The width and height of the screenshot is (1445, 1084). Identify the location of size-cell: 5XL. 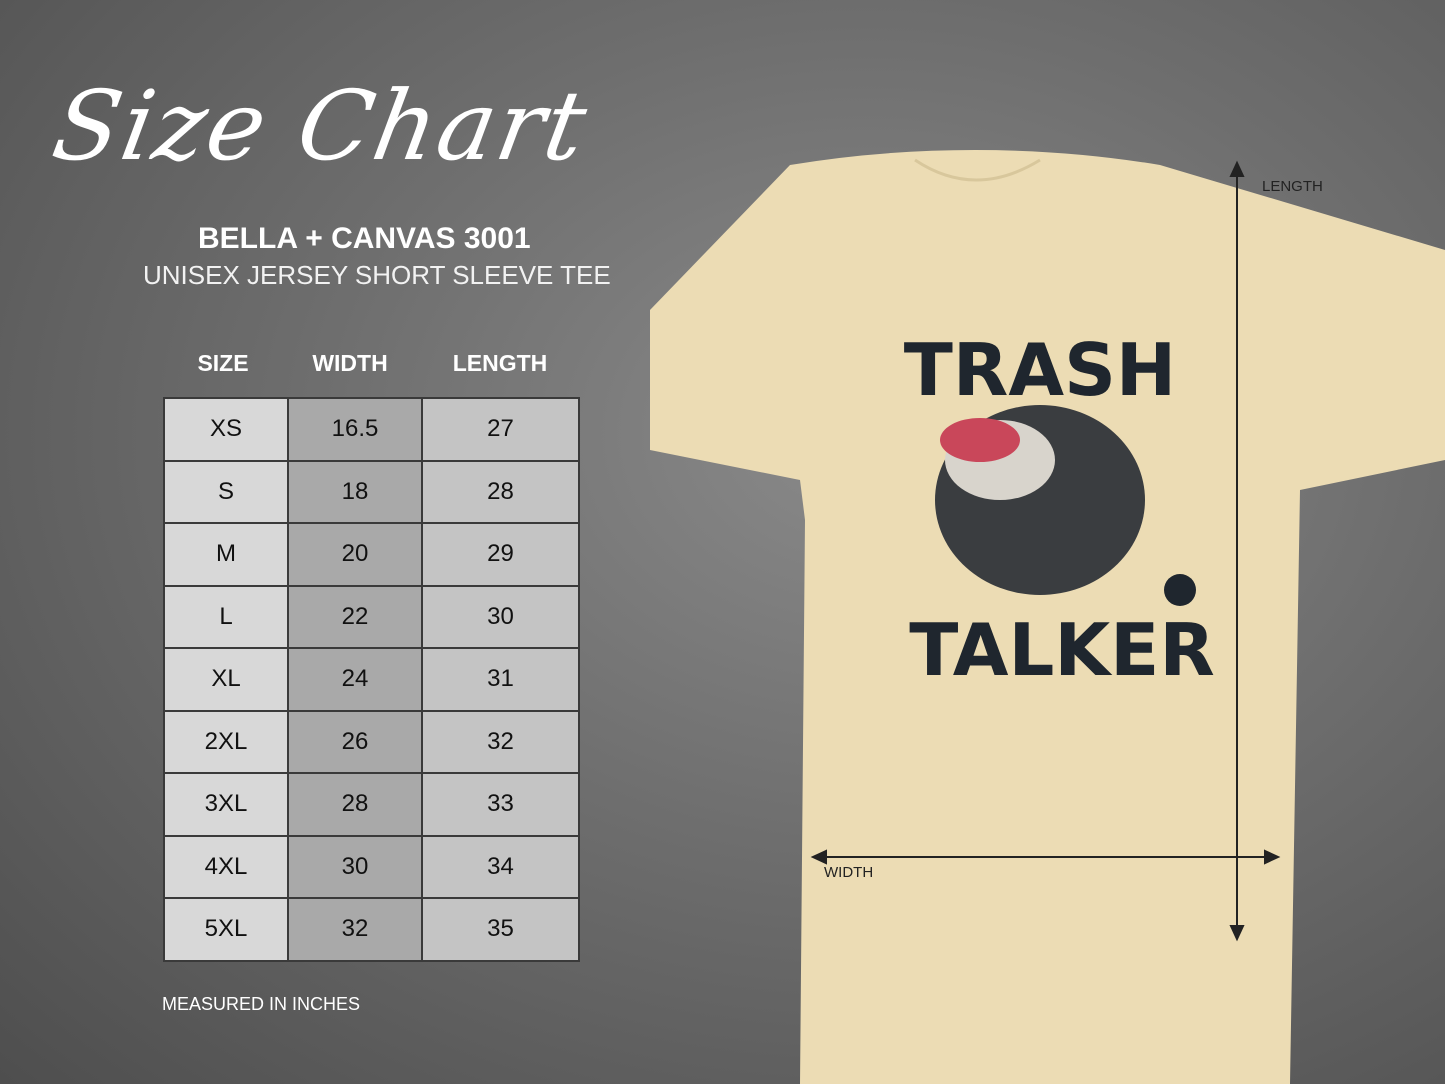
(226, 929).